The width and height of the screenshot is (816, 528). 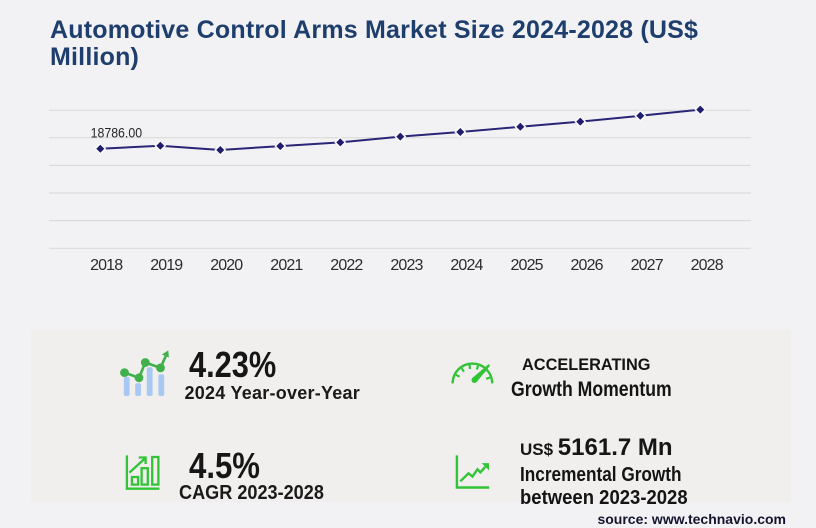 I want to click on svg-text: 2027, so click(x=647, y=265).